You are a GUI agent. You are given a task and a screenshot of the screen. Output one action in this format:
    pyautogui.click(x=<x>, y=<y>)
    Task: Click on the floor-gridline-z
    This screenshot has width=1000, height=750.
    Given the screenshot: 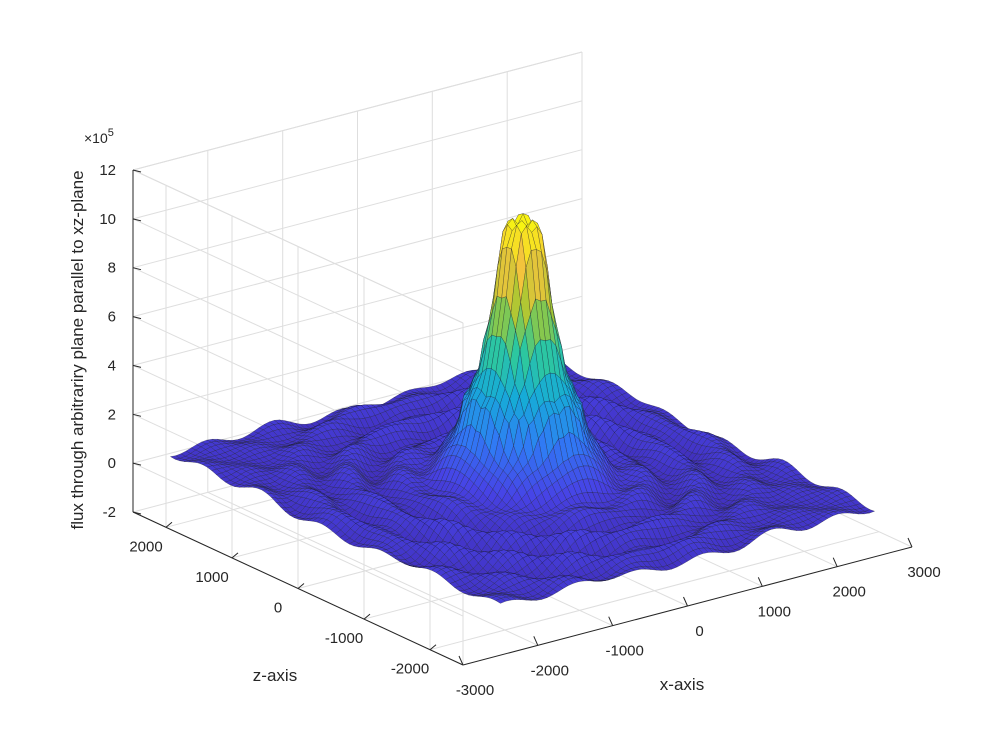 What is the action you would take?
    pyautogui.click(x=654, y=591)
    